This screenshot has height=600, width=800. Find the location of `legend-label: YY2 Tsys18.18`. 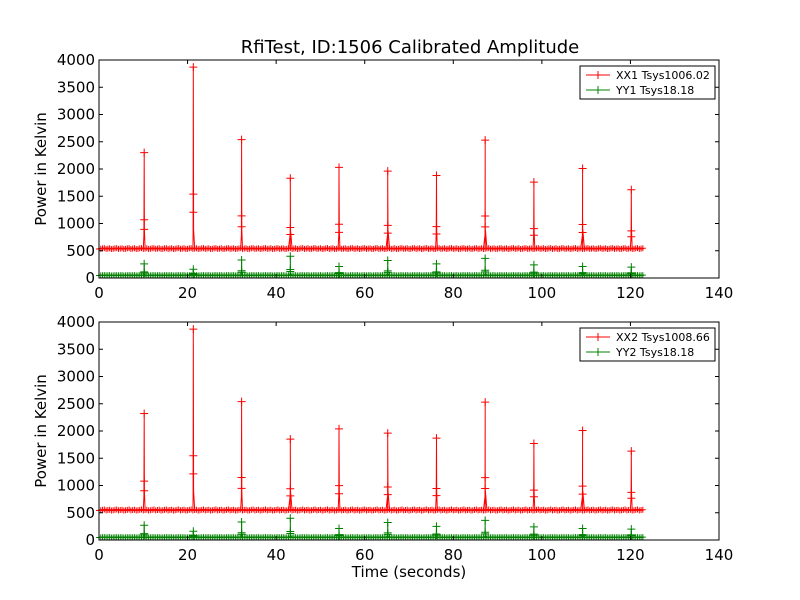

legend-label: YY2 Tsys18.18 is located at coordinates (654, 352).